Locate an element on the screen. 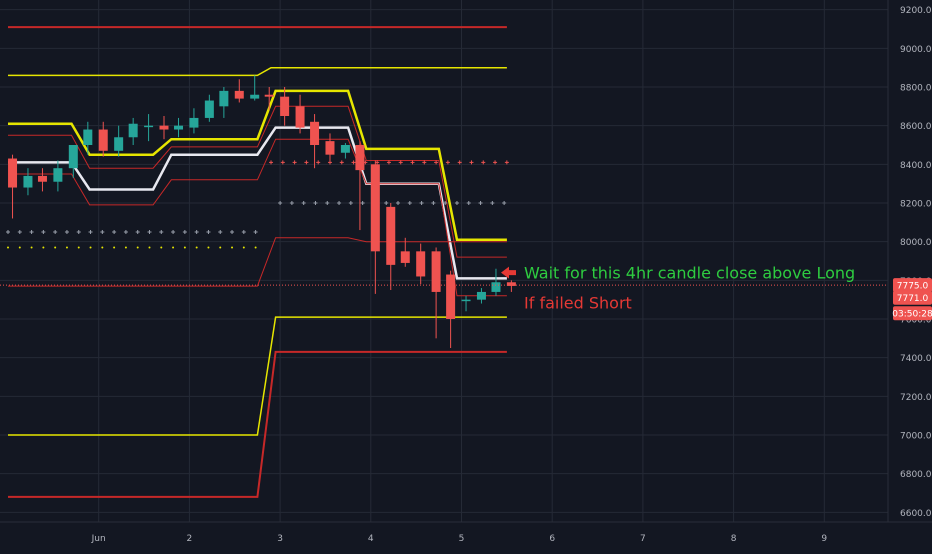 Image resolution: width=932 pixels, height=554 pixels. y-tick-label: 7000.0 is located at coordinates (916, 437).